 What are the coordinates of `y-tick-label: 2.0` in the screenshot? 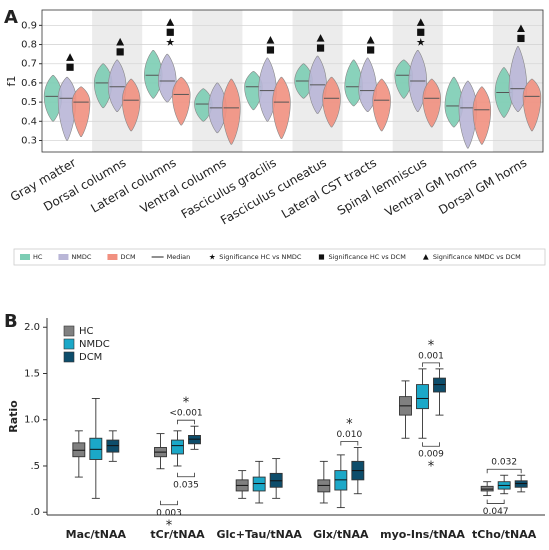 It's located at (32, 327).